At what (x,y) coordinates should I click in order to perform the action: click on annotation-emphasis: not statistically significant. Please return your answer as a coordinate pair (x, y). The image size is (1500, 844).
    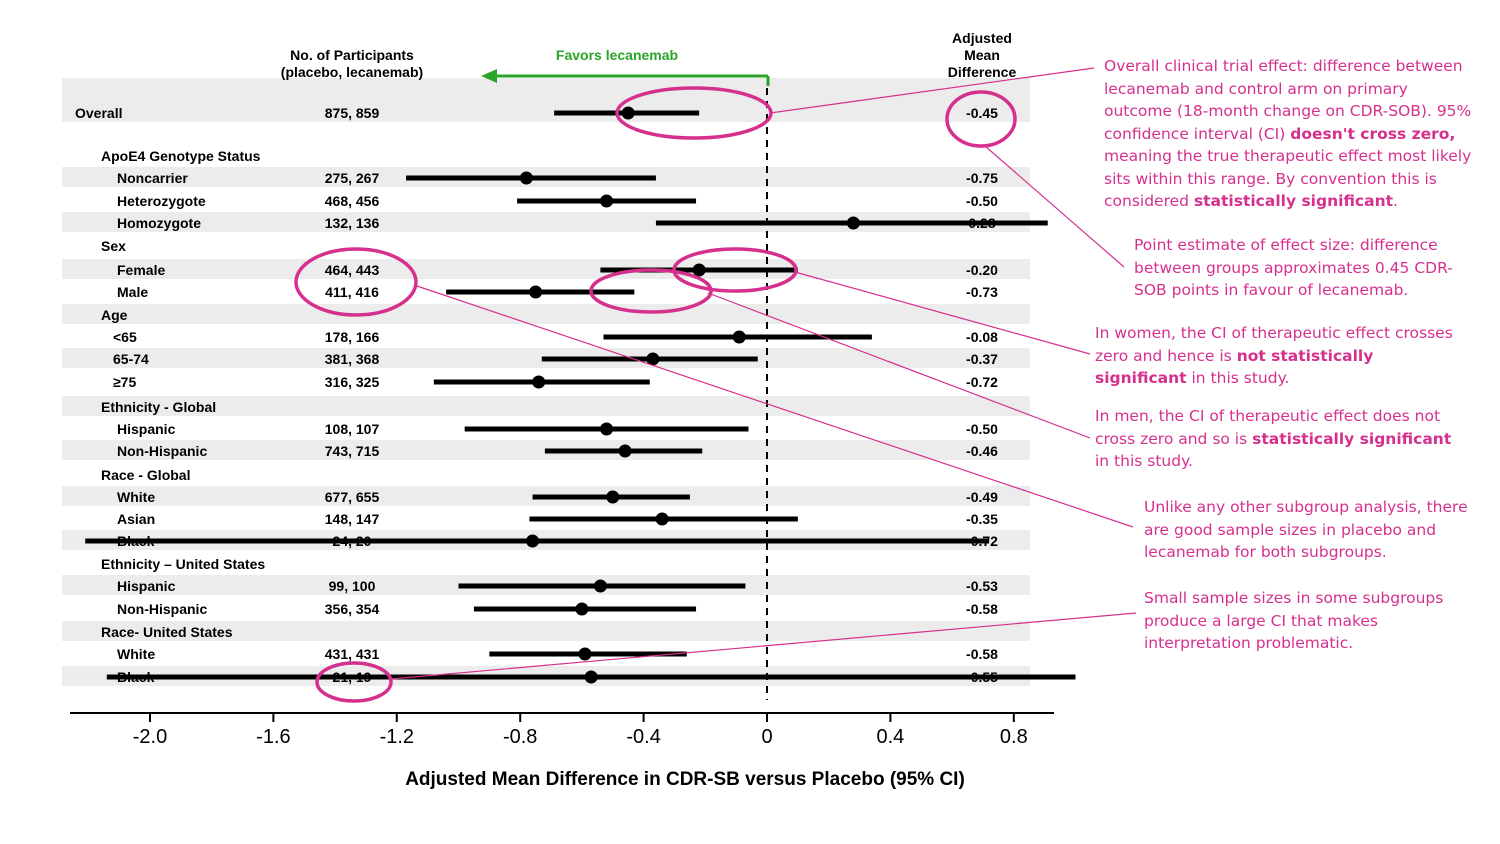
    Looking at the image, I should click on (1234, 367).